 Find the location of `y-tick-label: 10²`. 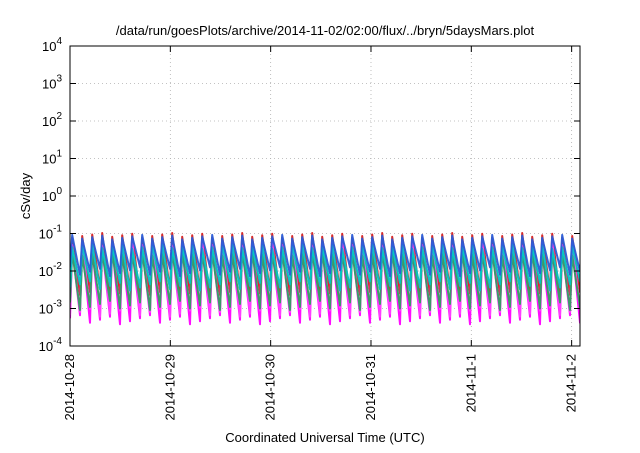

y-tick-label: 10² is located at coordinates (52, 120).